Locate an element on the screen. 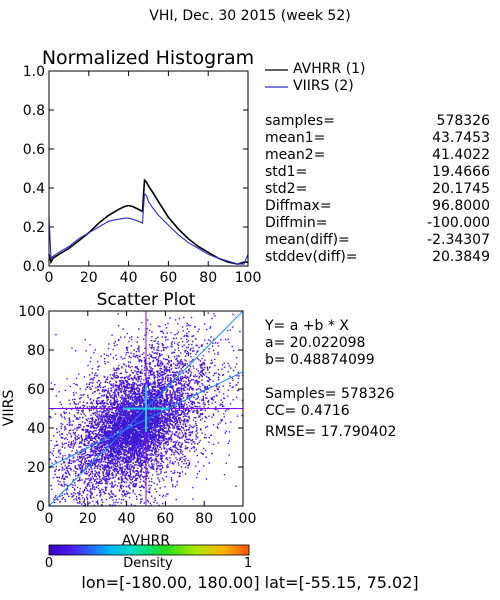  stat-value: 41.4022 is located at coordinates (461, 155).